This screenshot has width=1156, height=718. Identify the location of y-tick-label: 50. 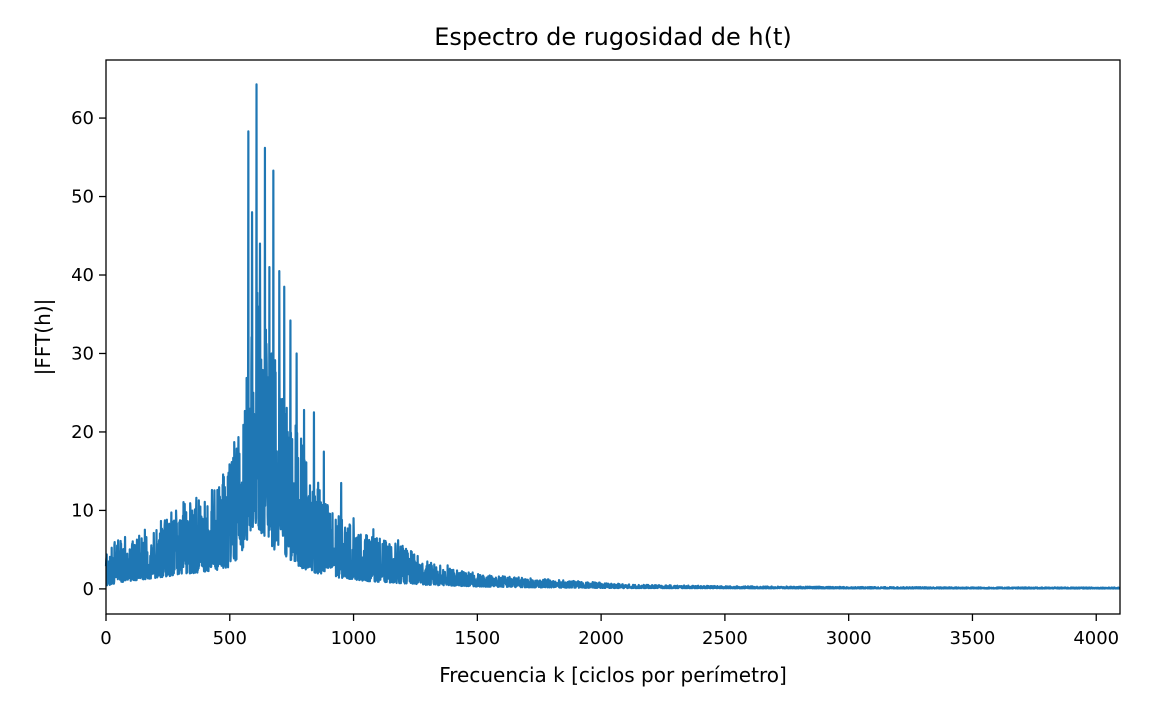
(82, 197).